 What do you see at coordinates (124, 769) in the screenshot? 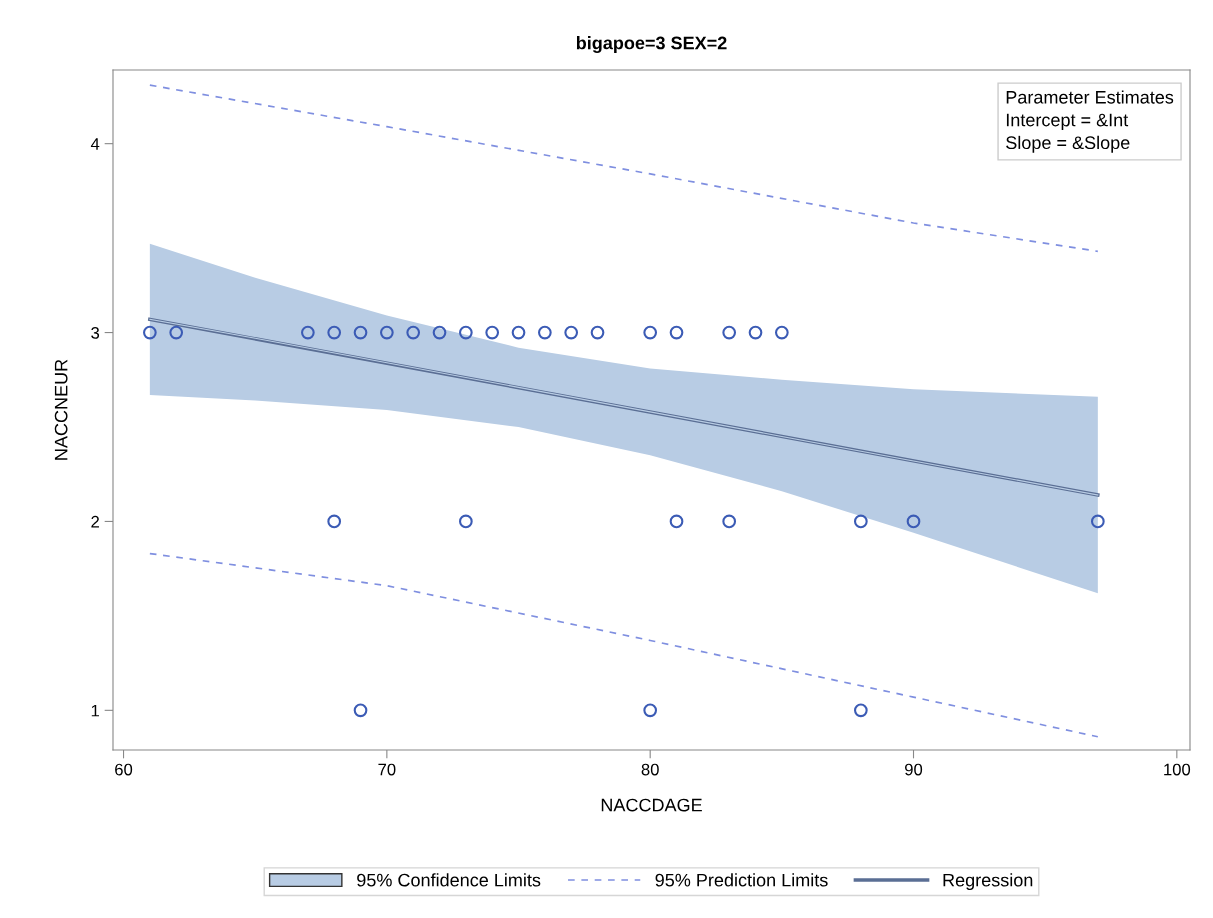
I see `x-tick-label: 60` at bounding box center [124, 769].